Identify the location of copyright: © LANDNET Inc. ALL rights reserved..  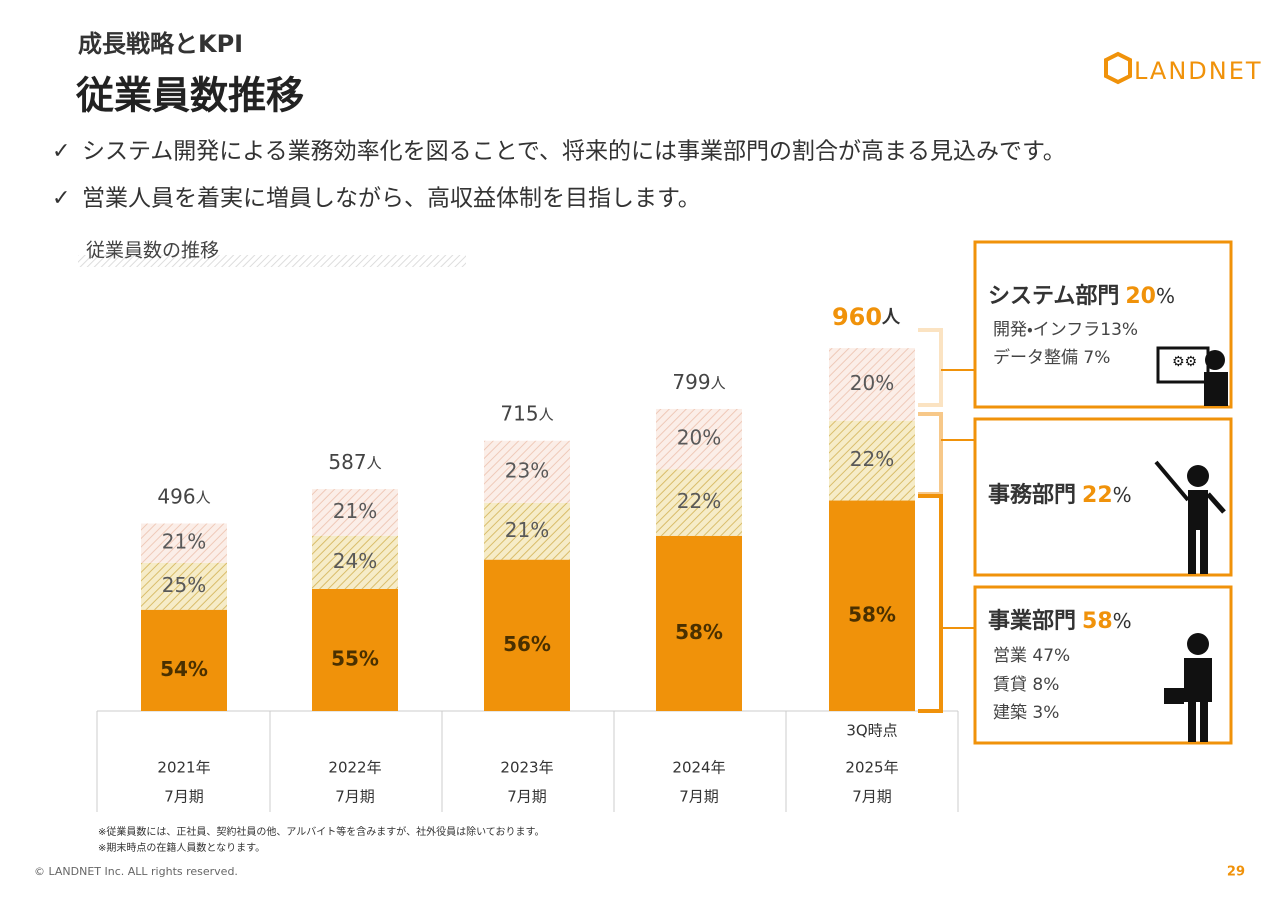
(136, 871).